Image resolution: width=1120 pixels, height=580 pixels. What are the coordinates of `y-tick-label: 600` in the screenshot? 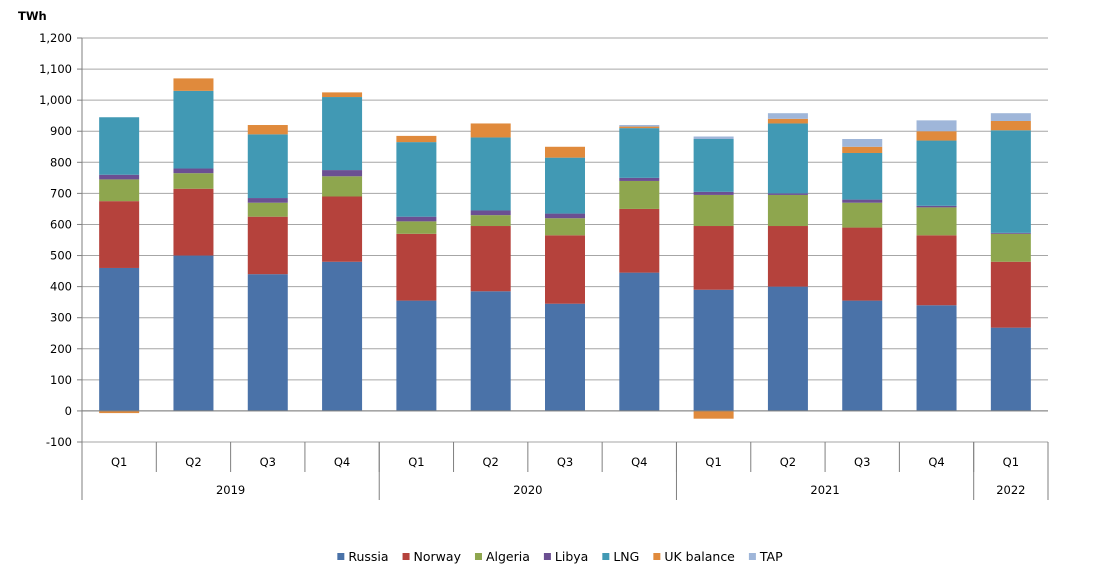 It's located at (61, 224).